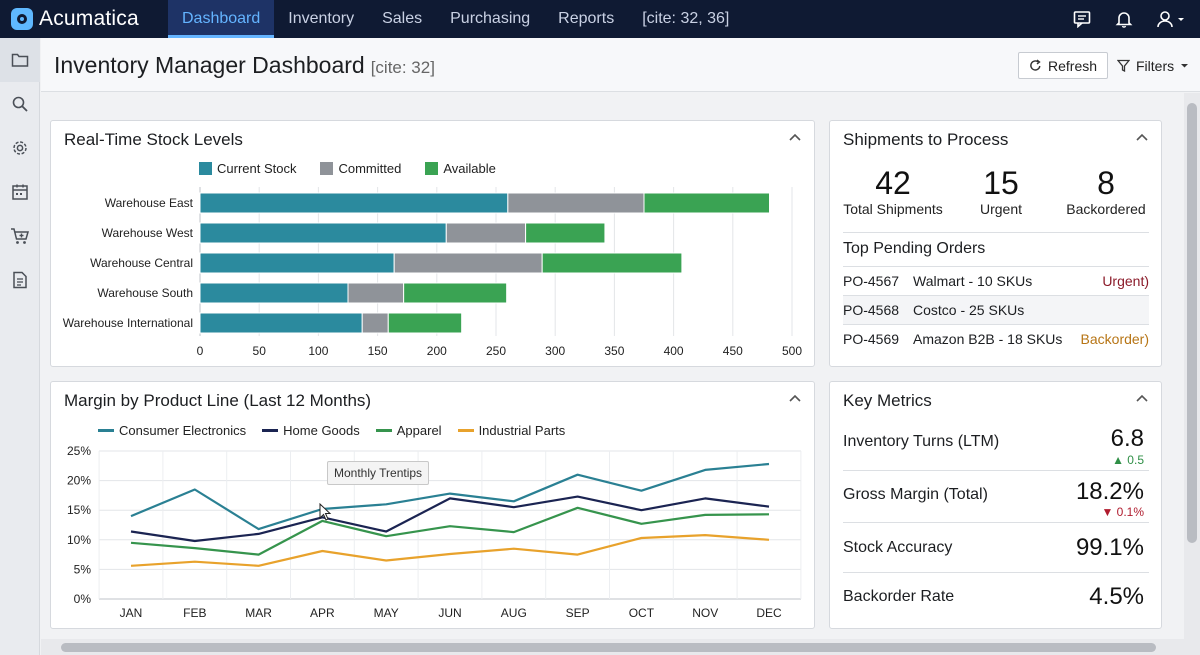 The height and width of the screenshot is (655, 1200). What do you see at coordinates (258, 613) in the screenshot?
I see `x-tick-label: MAR` at bounding box center [258, 613].